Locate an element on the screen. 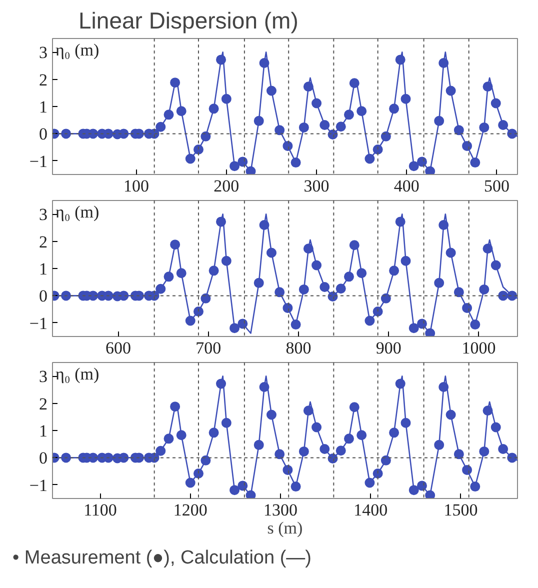  x-tick-label: 100 is located at coordinates (137, 186).